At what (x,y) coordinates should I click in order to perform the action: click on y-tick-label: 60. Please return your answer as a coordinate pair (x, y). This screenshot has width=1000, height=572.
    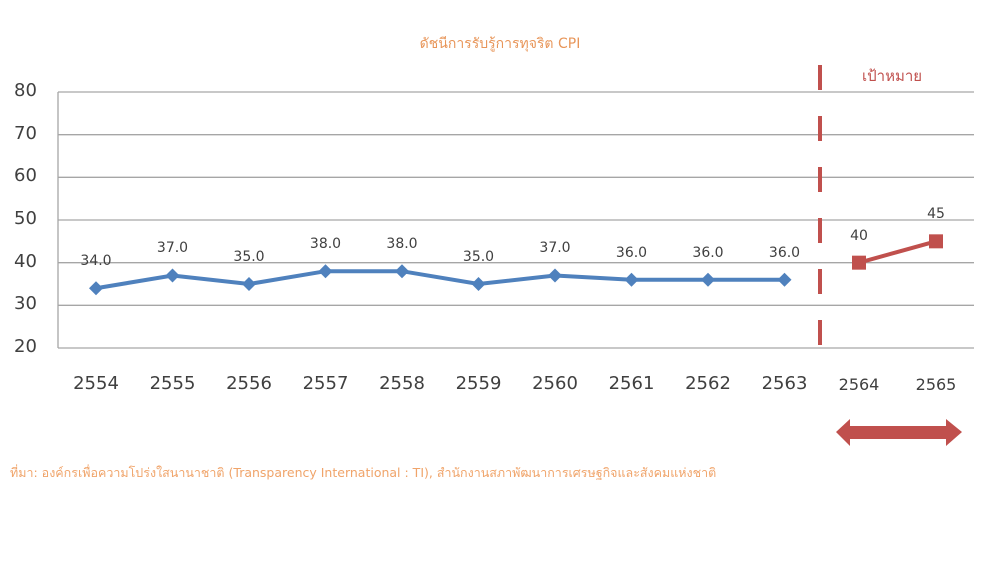
    Looking at the image, I should click on (25, 176).